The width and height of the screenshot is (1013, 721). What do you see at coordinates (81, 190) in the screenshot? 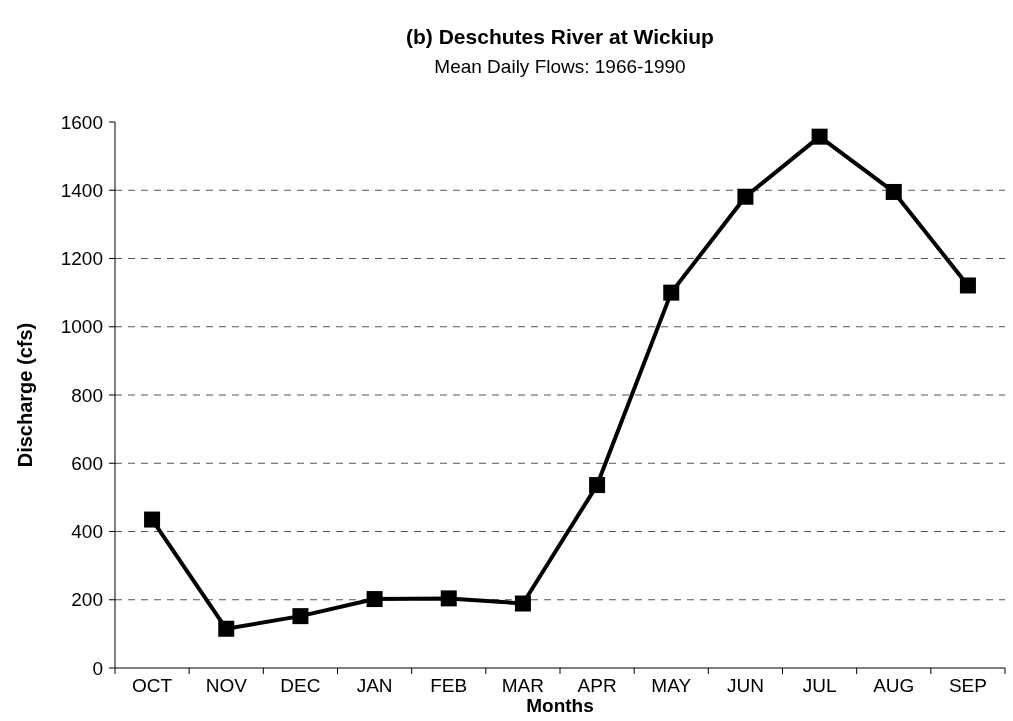
I see `y-tick-label: 1400` at bounding box center [81, 190].